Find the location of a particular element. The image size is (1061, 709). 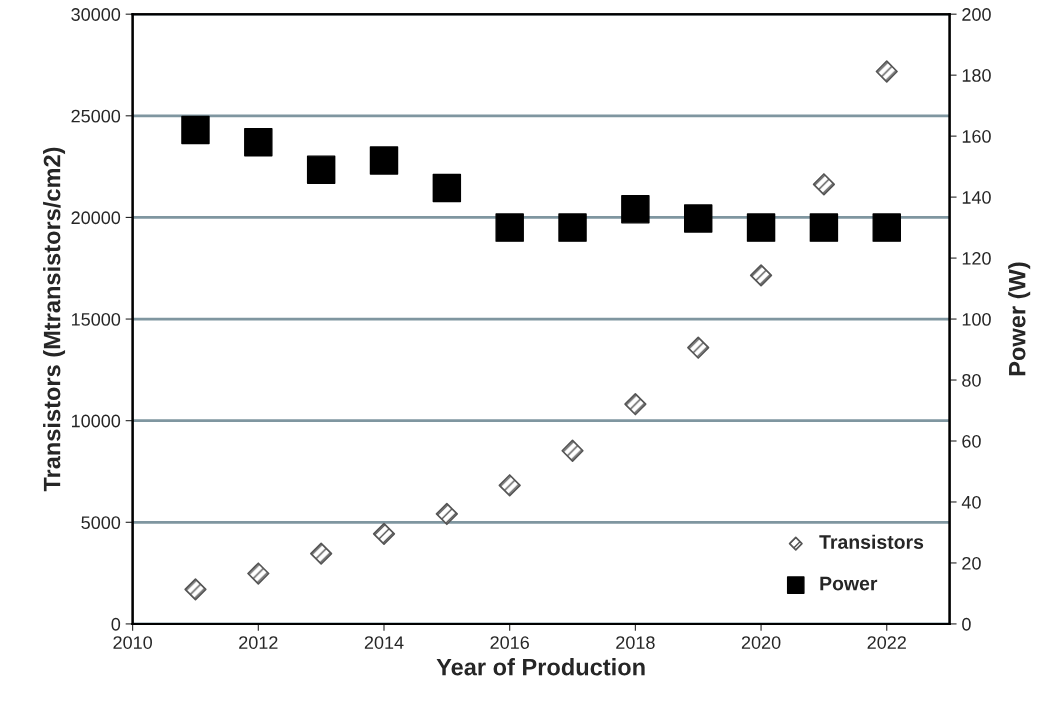

y2-tick-label: 20 is located at coordinates (971, 563).